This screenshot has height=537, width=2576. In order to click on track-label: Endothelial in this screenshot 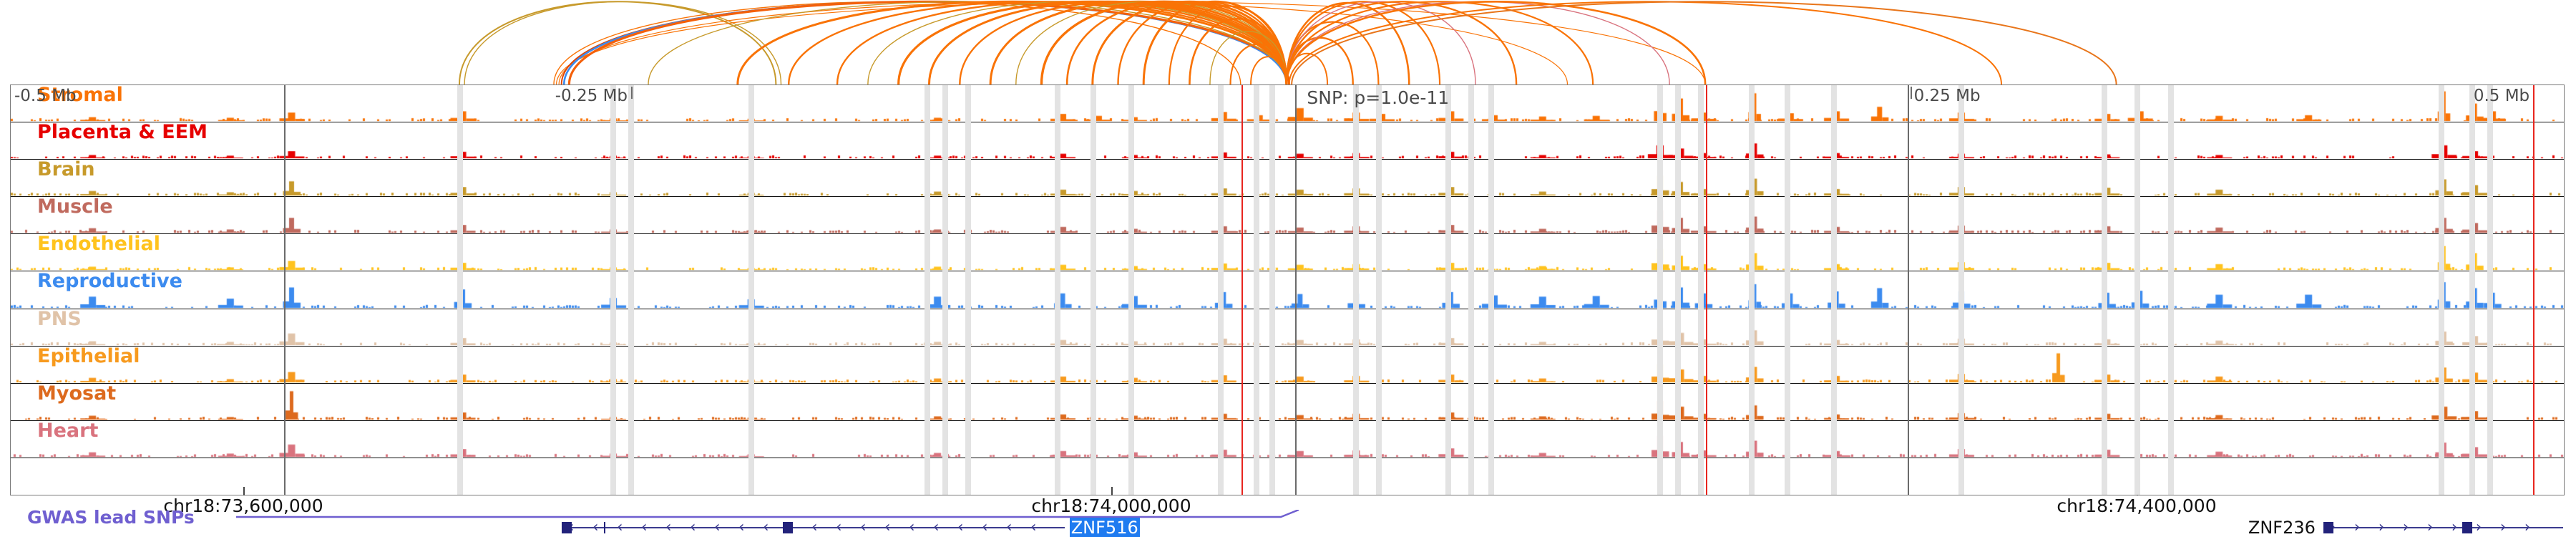, I will do `click(98, 245)`.